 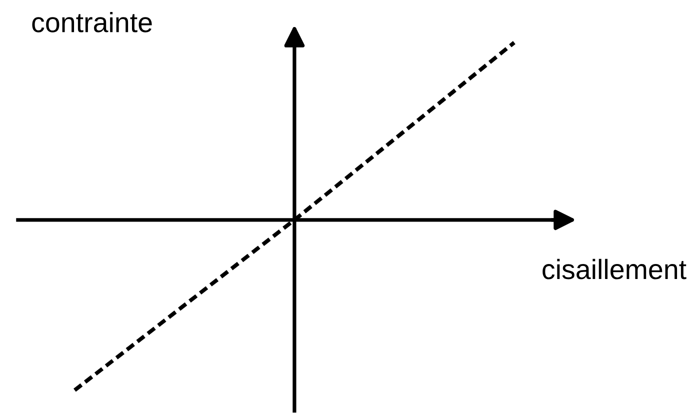 What do you see at coordinates (614, 269) in the screenshot?
I see `x-axis-title: cisaillement` at bounding box center [614, 269].